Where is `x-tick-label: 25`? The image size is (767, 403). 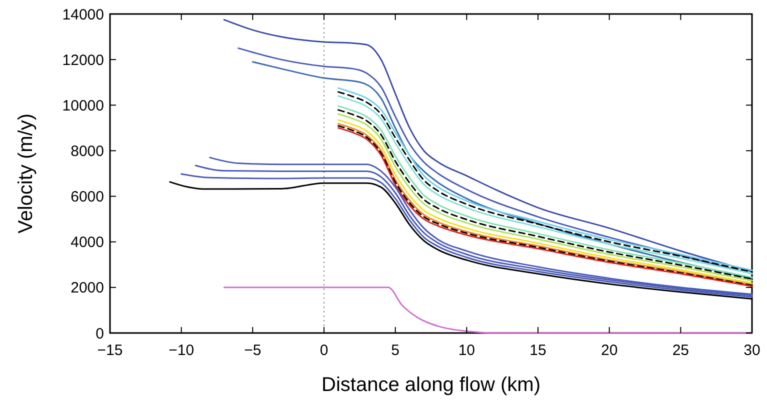 x-tick-label: 25 is located at coordinates (681, 350).